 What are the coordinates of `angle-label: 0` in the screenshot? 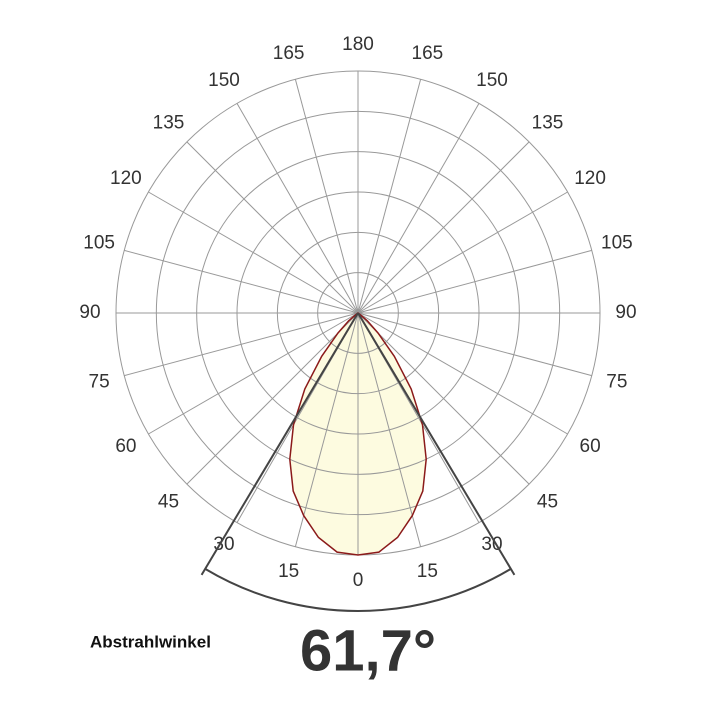 It's located at (358, 580).